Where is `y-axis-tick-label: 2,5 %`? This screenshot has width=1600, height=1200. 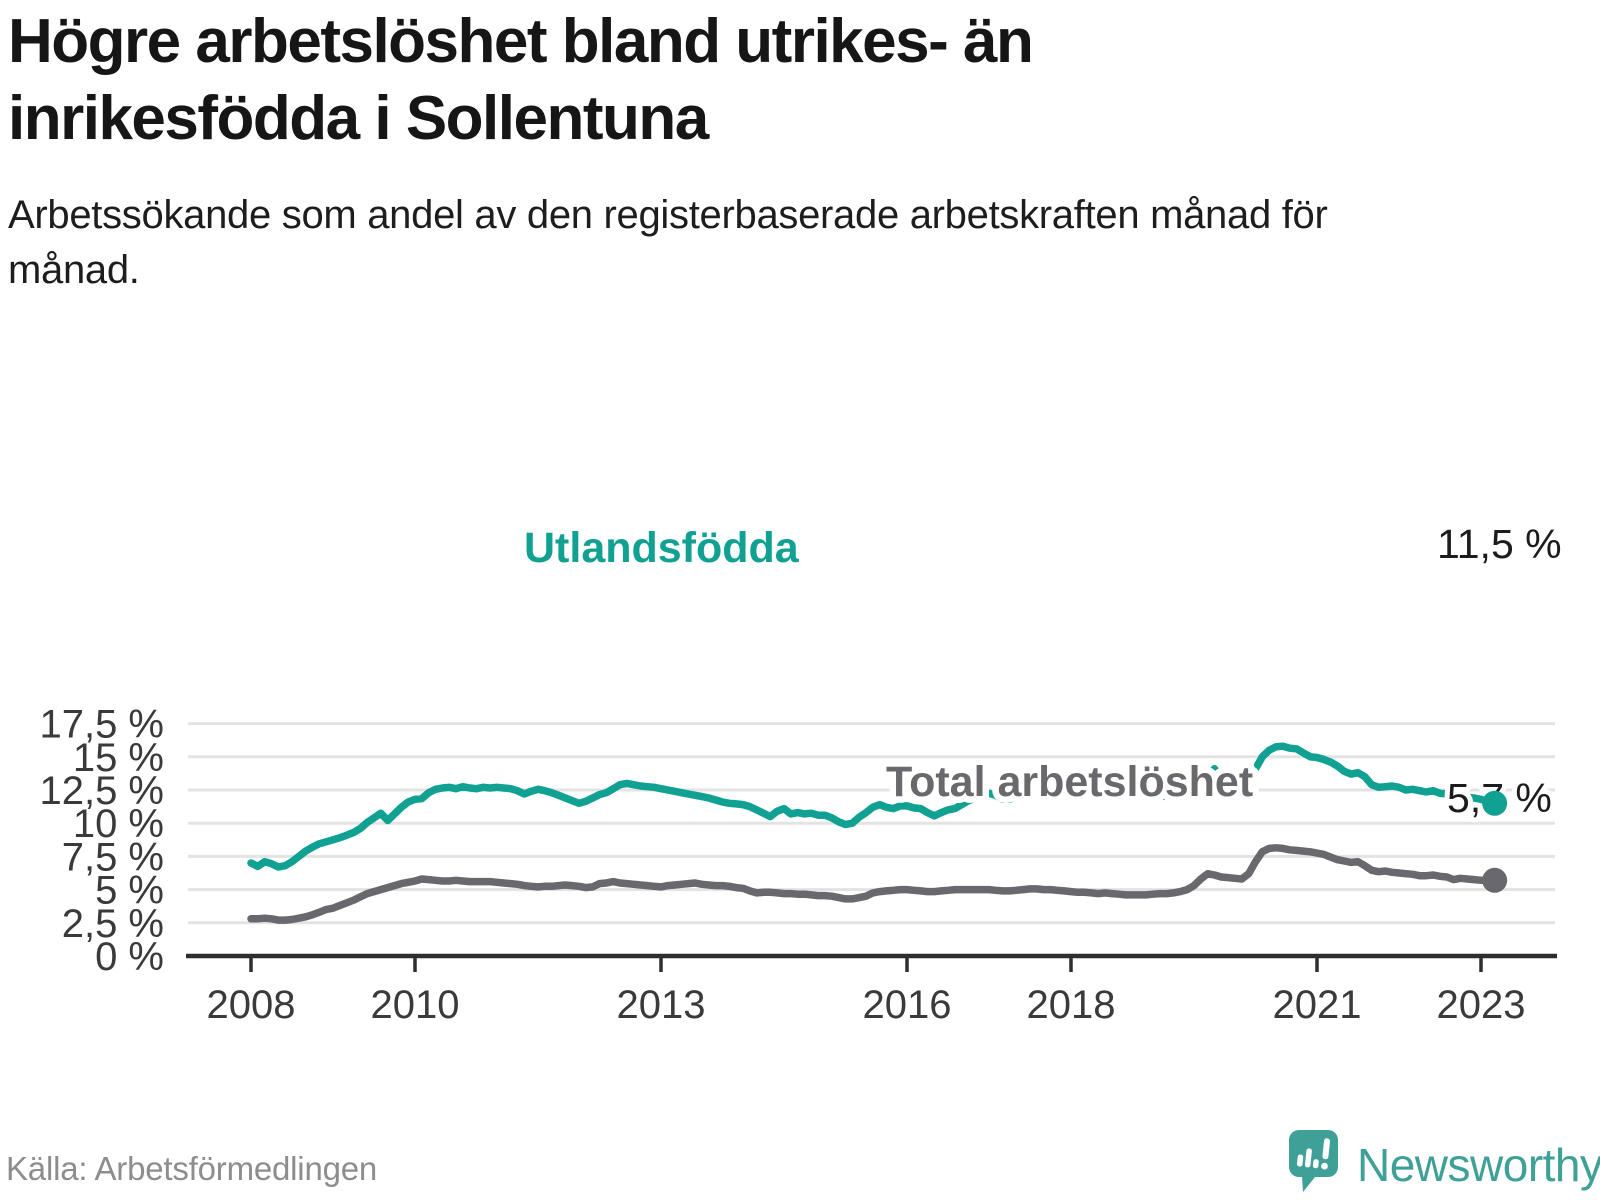
y-axis-tick-label: 2,5 % is located at coordinates (113, 924).